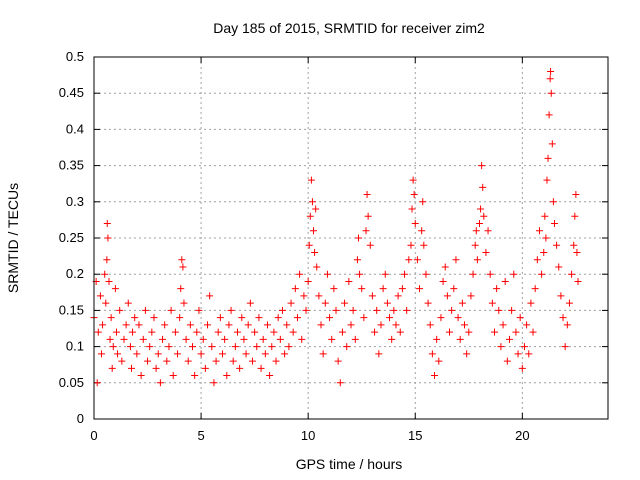 The image size is (640, 480). I want to click on x-axis-label: GPS time / hours, so click(349, 464).